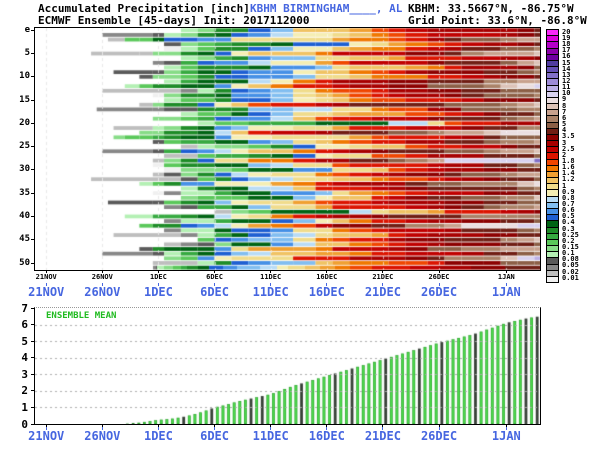 Image resolution: width=600 pixels, height=450 pixels. What do you see at coordinates (566, 81) in the screenshot?
I see `legend-value: 12` at bounding box center [566, 81].